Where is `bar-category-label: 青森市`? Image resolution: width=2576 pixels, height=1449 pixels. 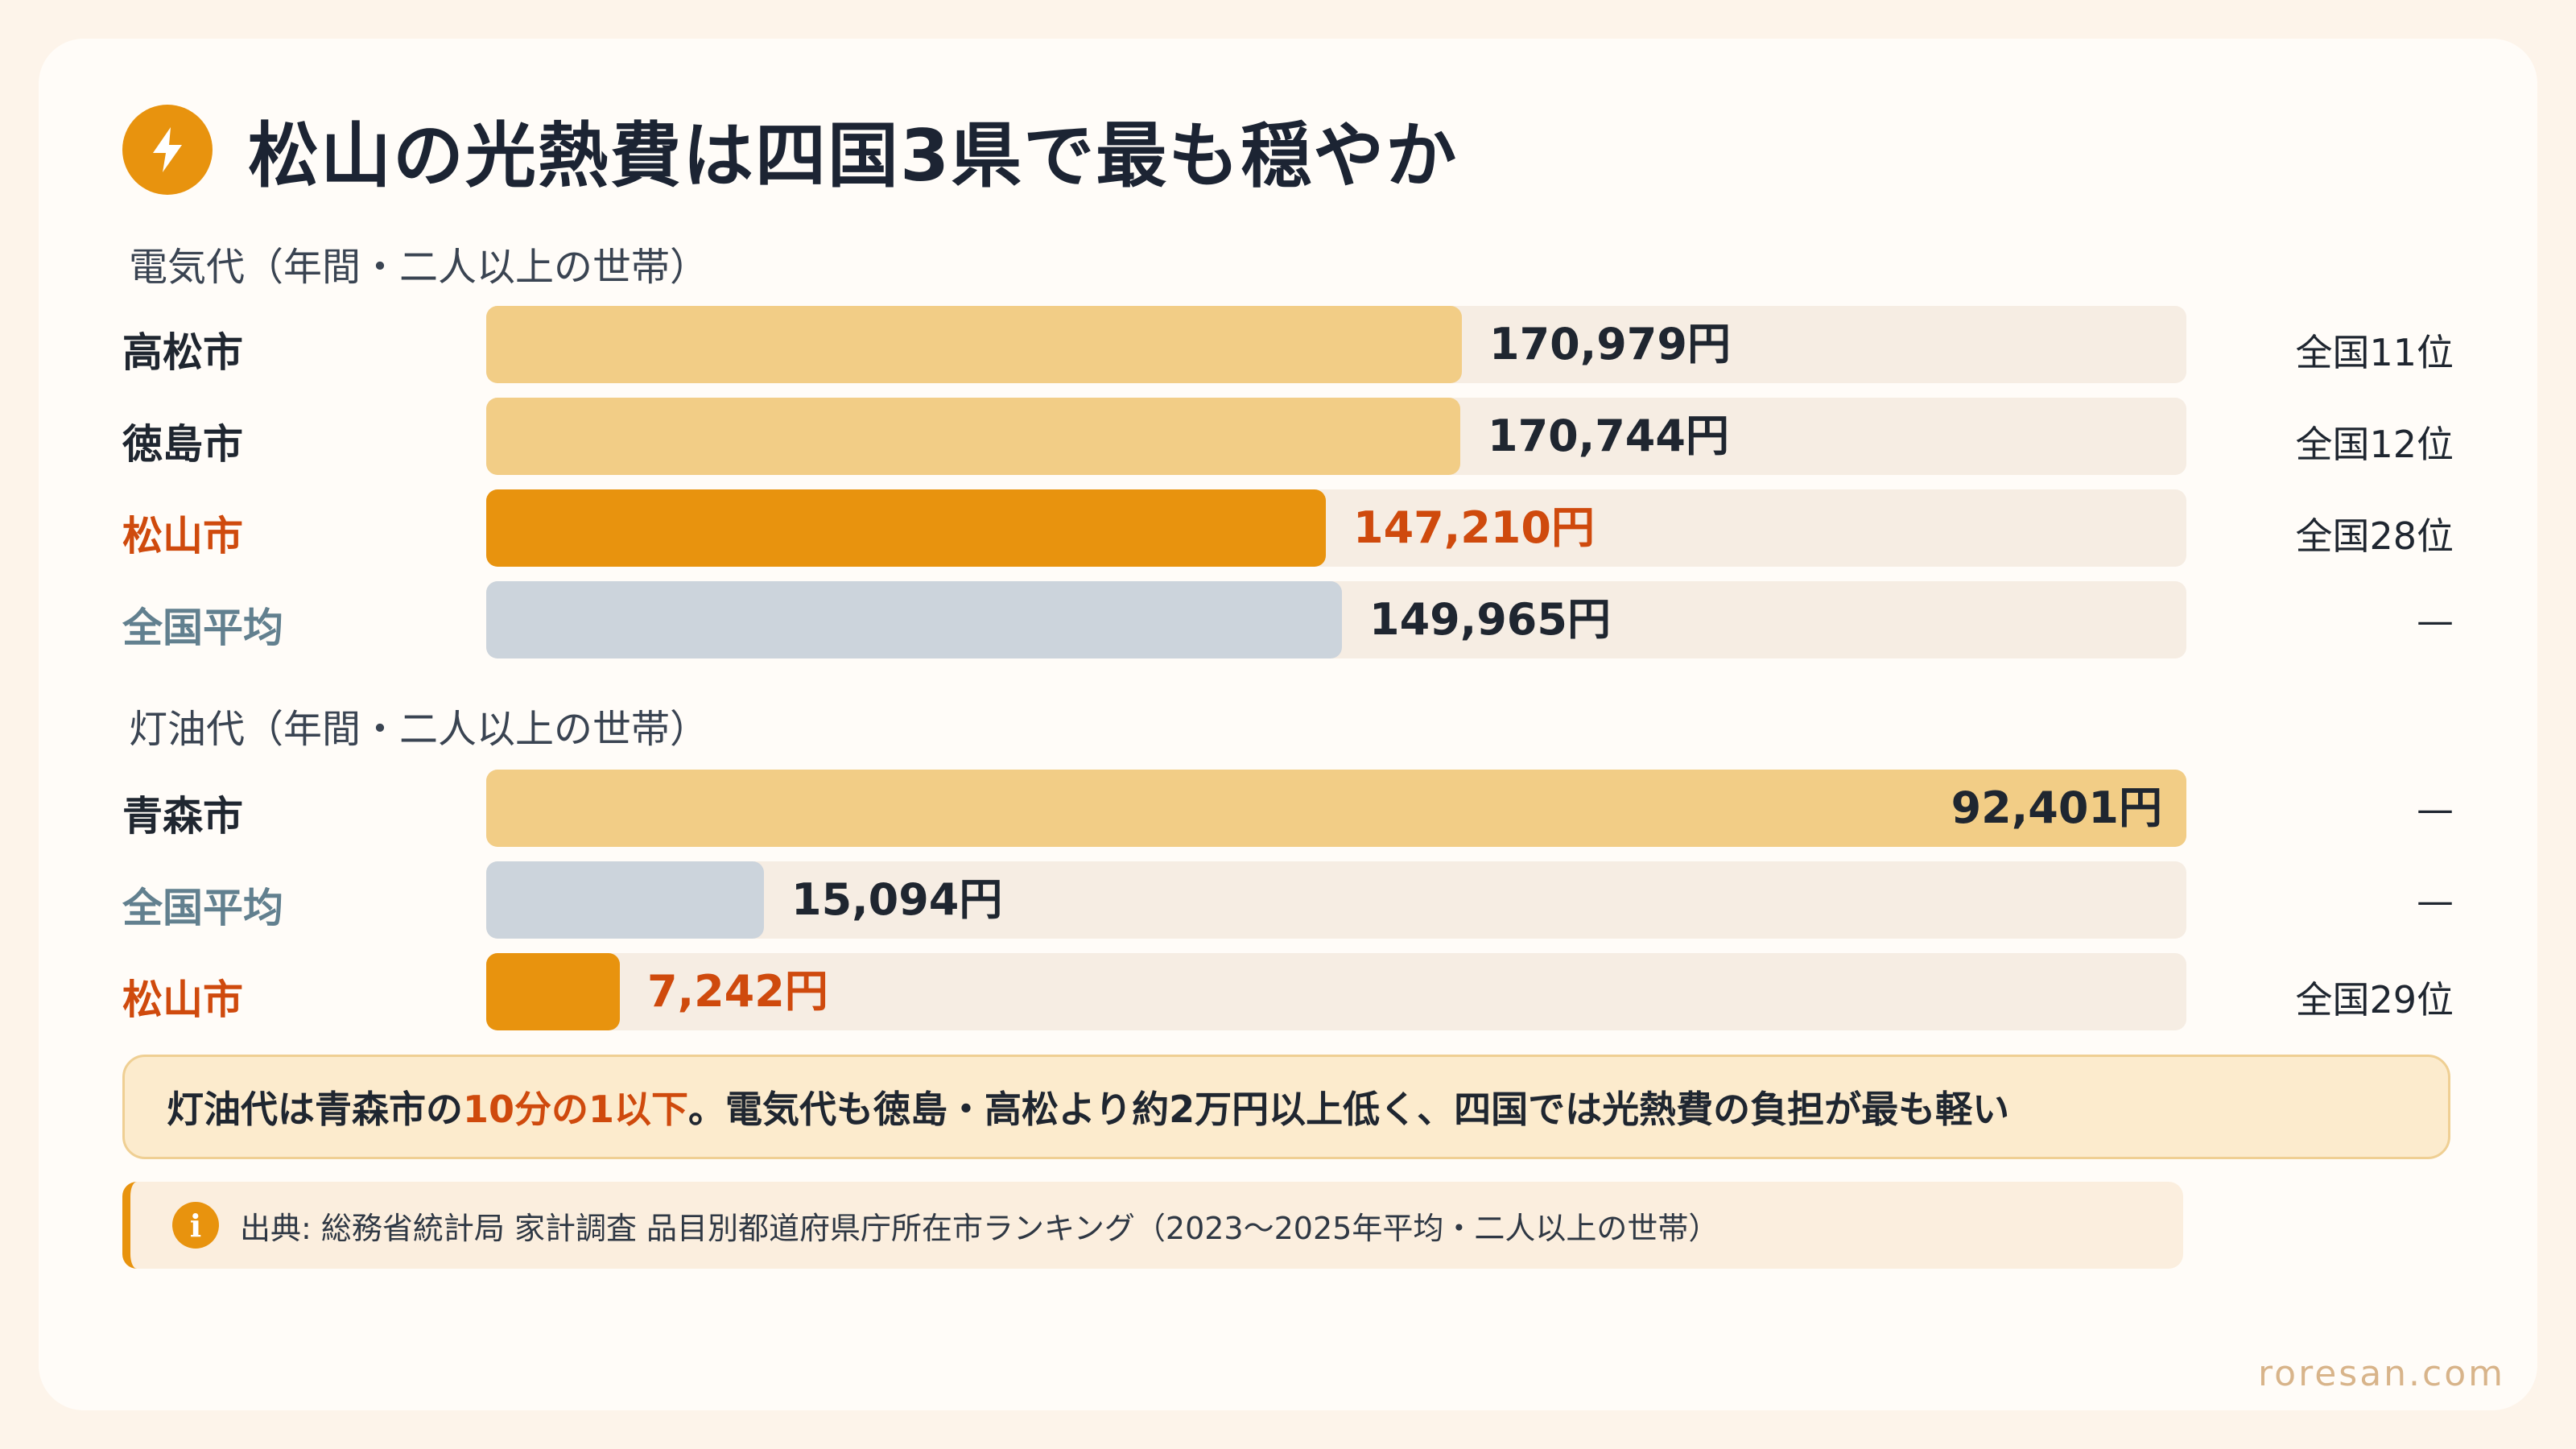 bar-category-label: 青森市 is located at coordinates (182, 816).